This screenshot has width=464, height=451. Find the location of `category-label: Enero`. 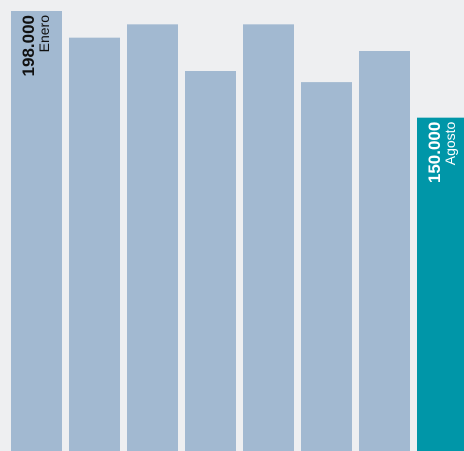

category-label: Enero is located at coordinates (44, 34).